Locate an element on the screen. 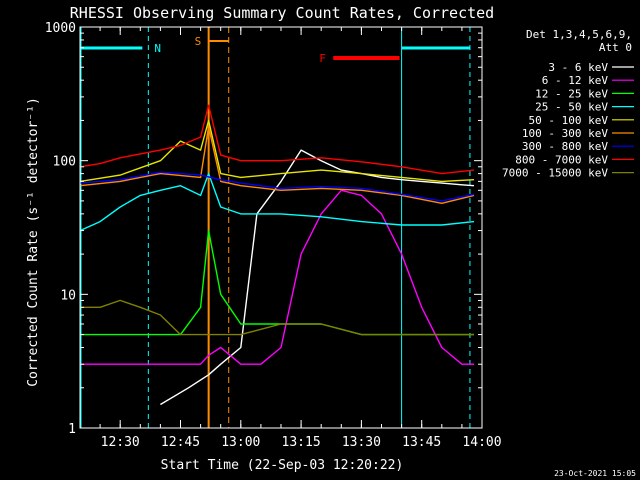 This screenshot has width=640, height=480. x-tick-label: 12:30 is located at coordinates (120, 442).